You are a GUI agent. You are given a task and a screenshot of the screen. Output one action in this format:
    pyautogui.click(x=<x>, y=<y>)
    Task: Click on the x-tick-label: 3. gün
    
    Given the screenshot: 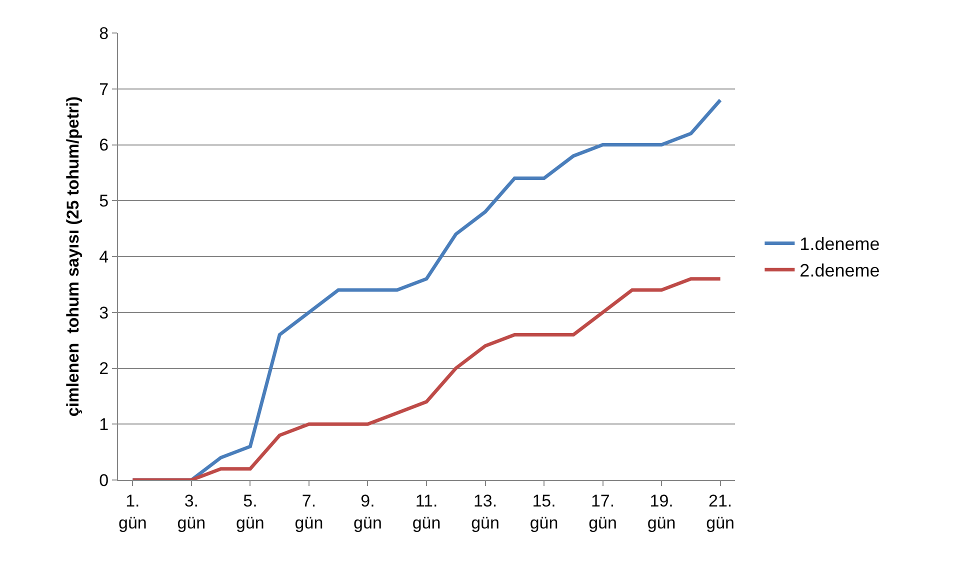 What is the action you would take?
    pyautogui.click(x=191, y=511)
    